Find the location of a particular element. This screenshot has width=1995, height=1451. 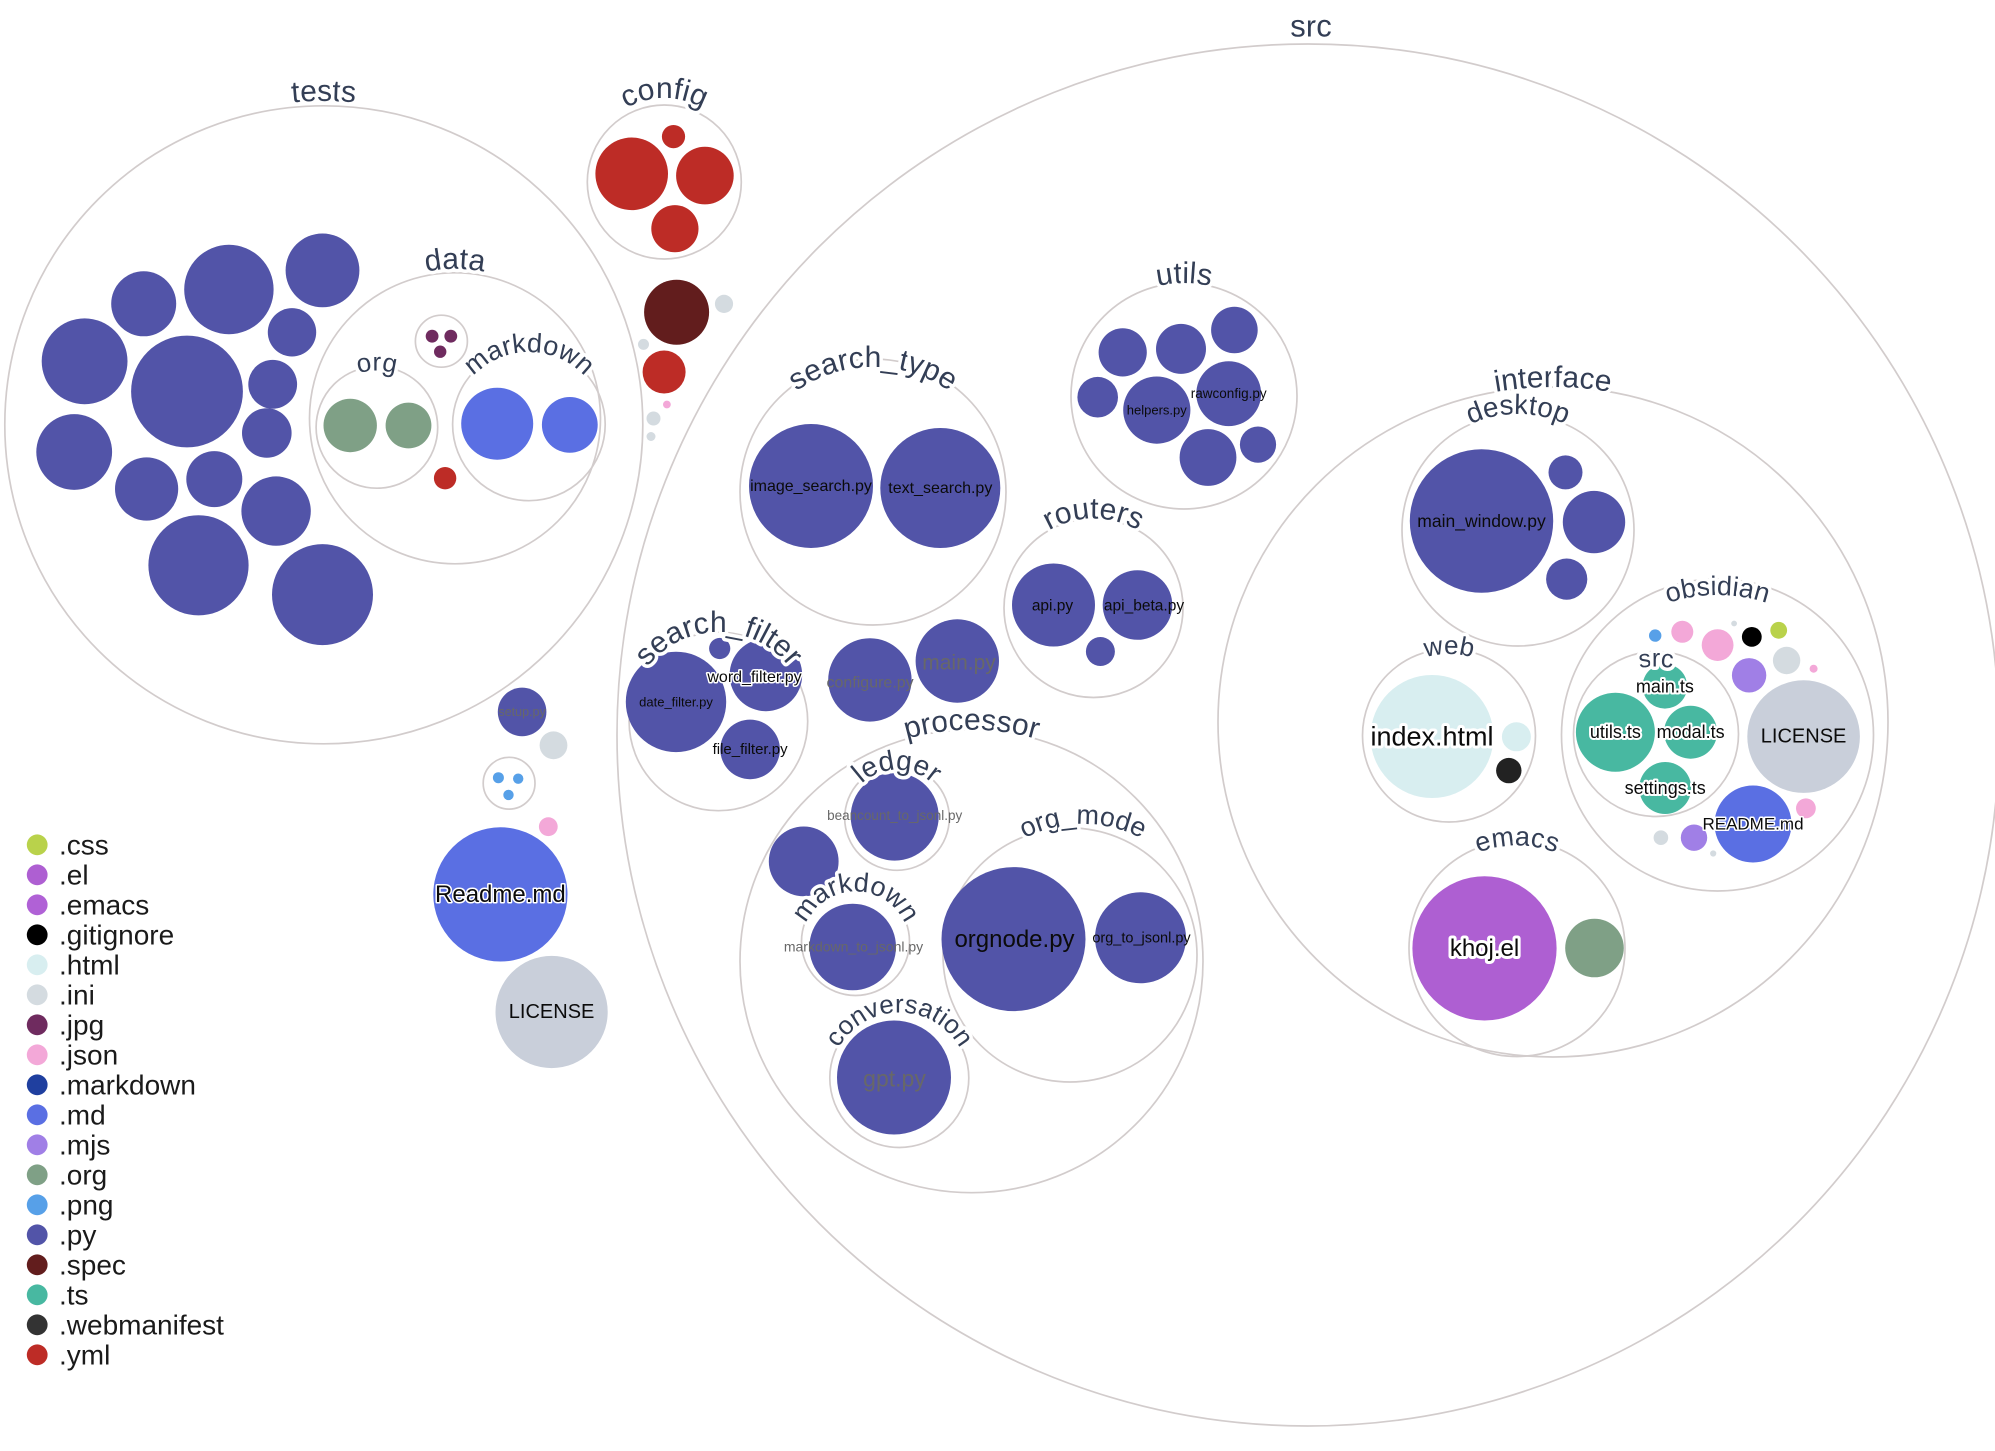

svg-text: image_search.py is located at coordinates (811, 486).